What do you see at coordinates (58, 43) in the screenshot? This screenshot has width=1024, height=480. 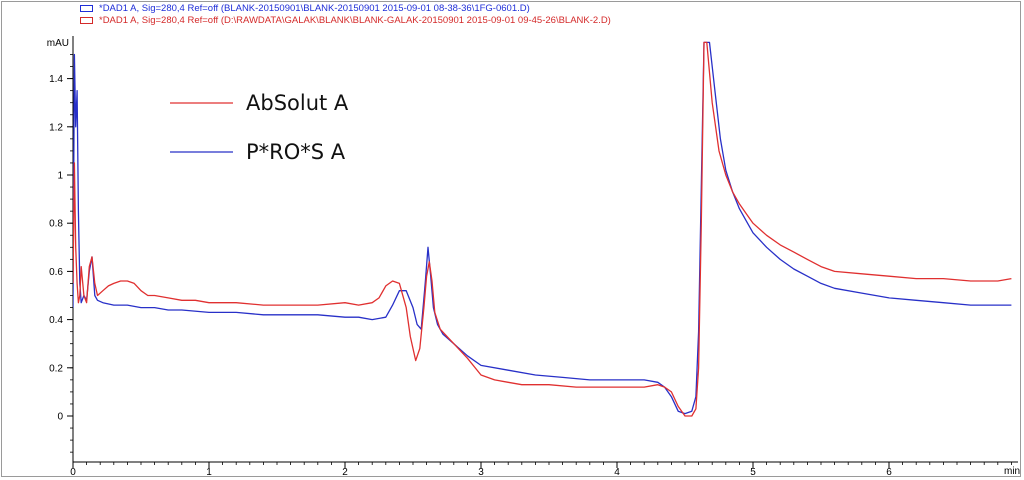 I see `y-axis-label: mAU` at bounding box center [58, 43].